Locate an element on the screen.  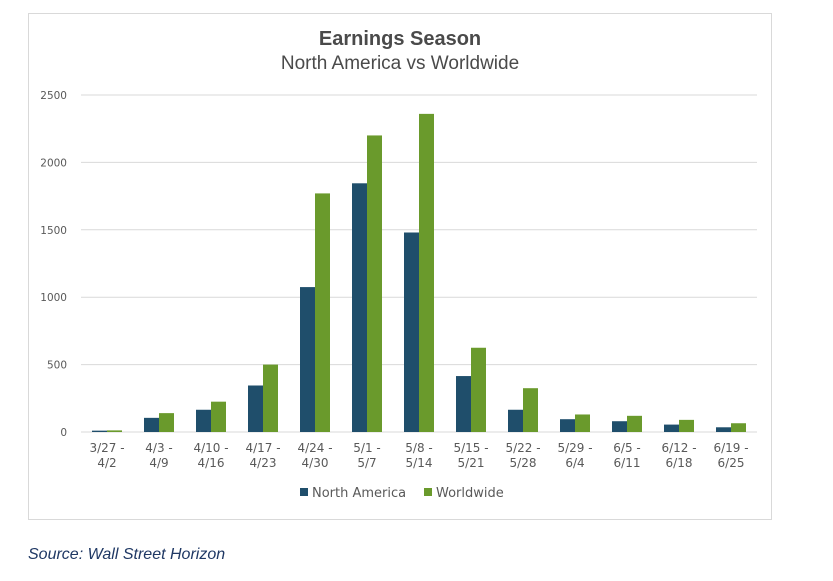
x-tick-label: 6/19 - is located at coordinates (730, 448).